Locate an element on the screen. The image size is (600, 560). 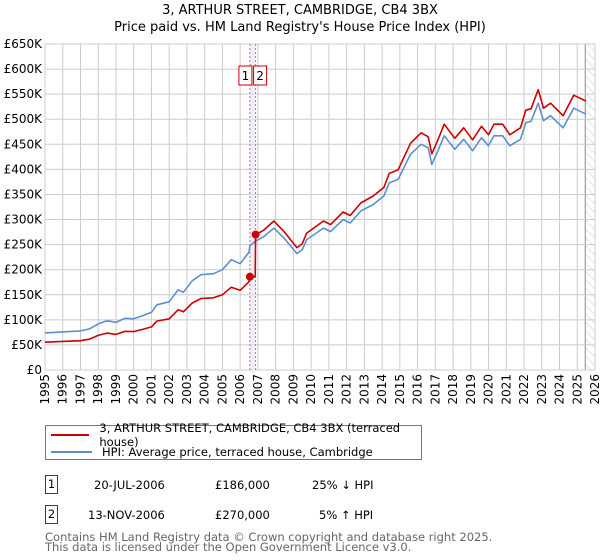
x-tick-label: 1996 is located at coordinates (63, 389).